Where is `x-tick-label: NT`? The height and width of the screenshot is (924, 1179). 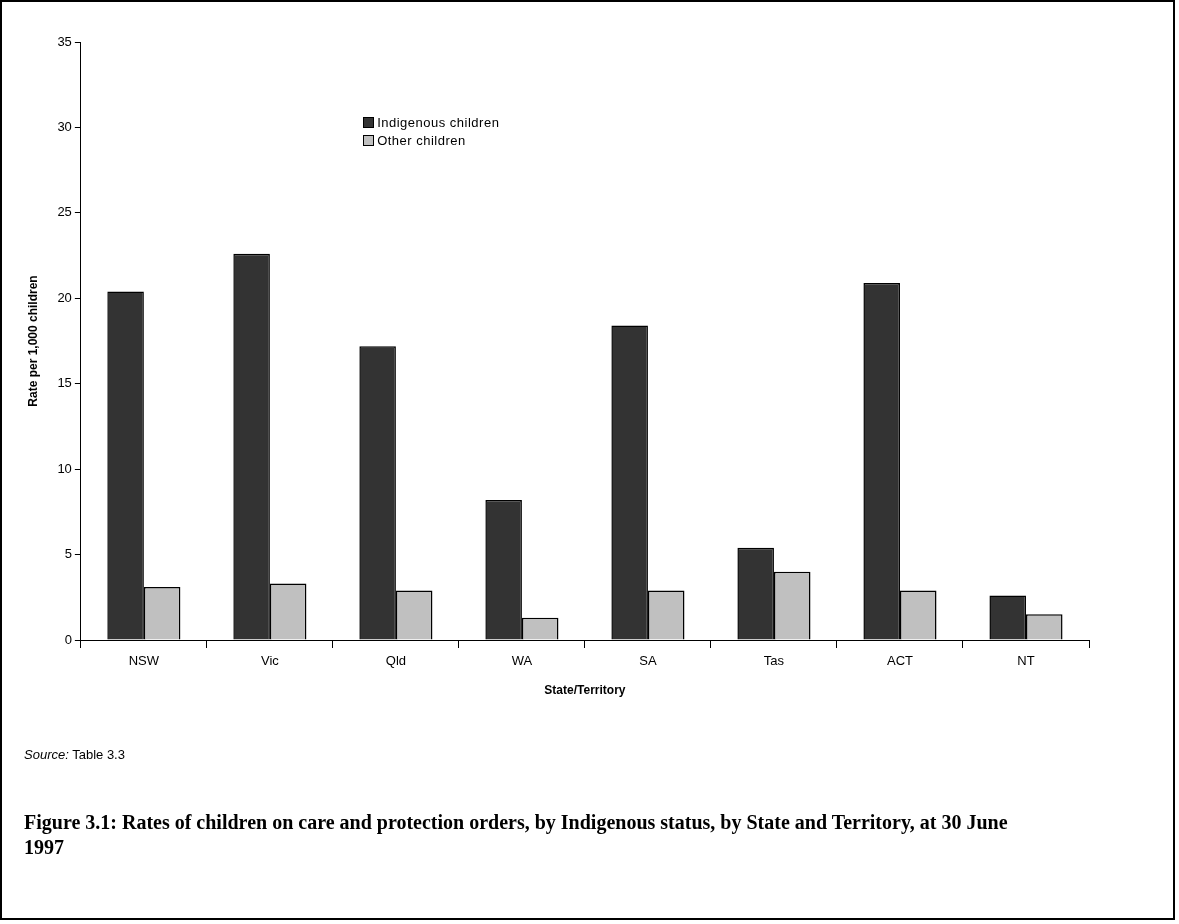 x-tick-label: NT is located at coordinates (1026, 661).